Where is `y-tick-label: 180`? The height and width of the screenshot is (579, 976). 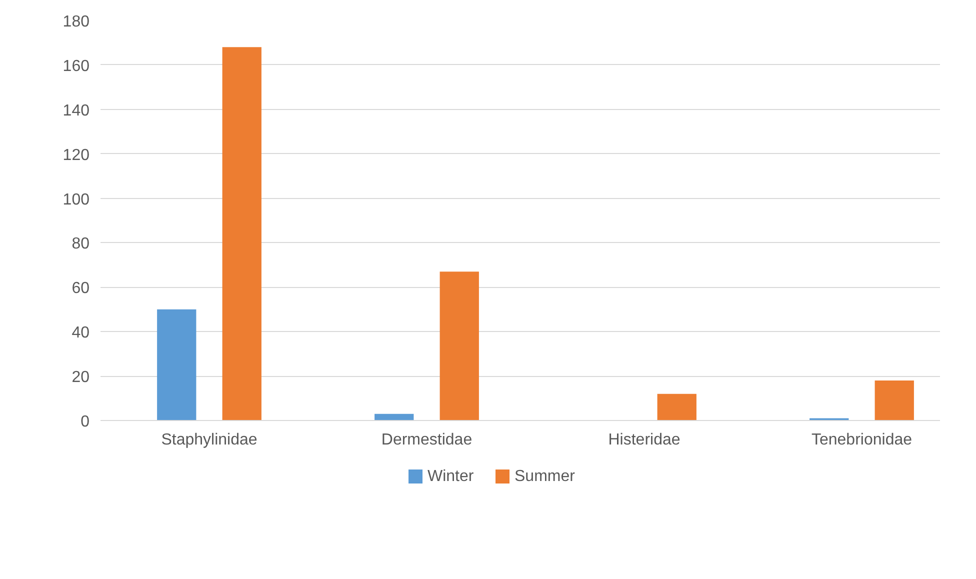
y-tick-label: 180 is located at coordinates (76, 22).